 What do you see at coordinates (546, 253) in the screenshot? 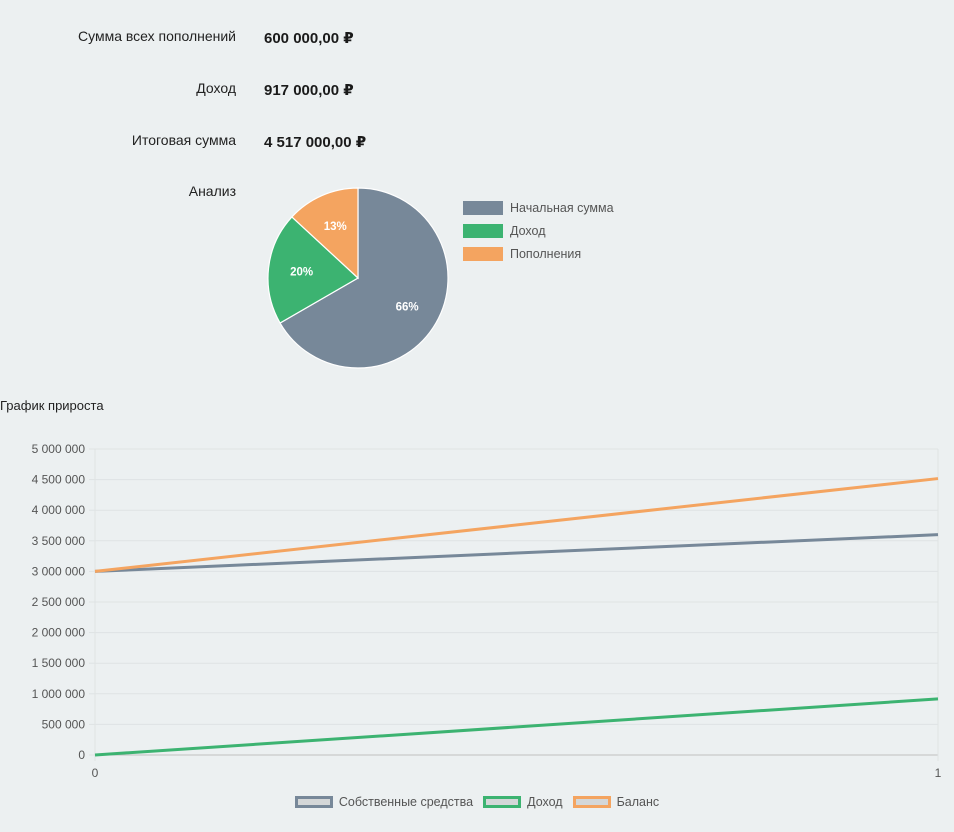
I see `pie-legend-label-2: Пополнения` at bounding box center [546, 253].